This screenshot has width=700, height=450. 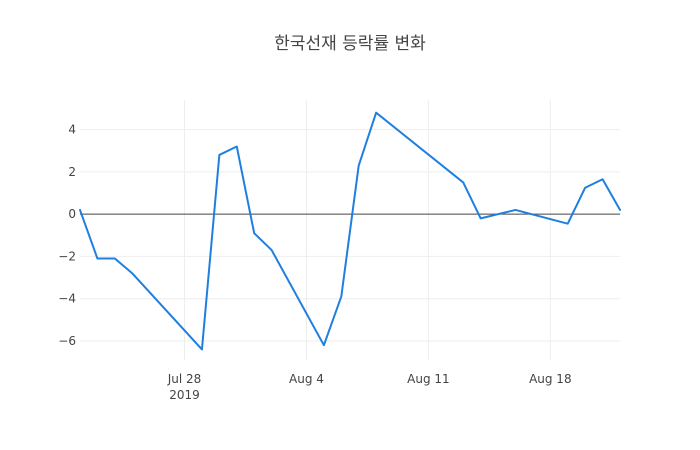 I want to click on x-tick-year-label: 2019, so click(x=184, y=395).